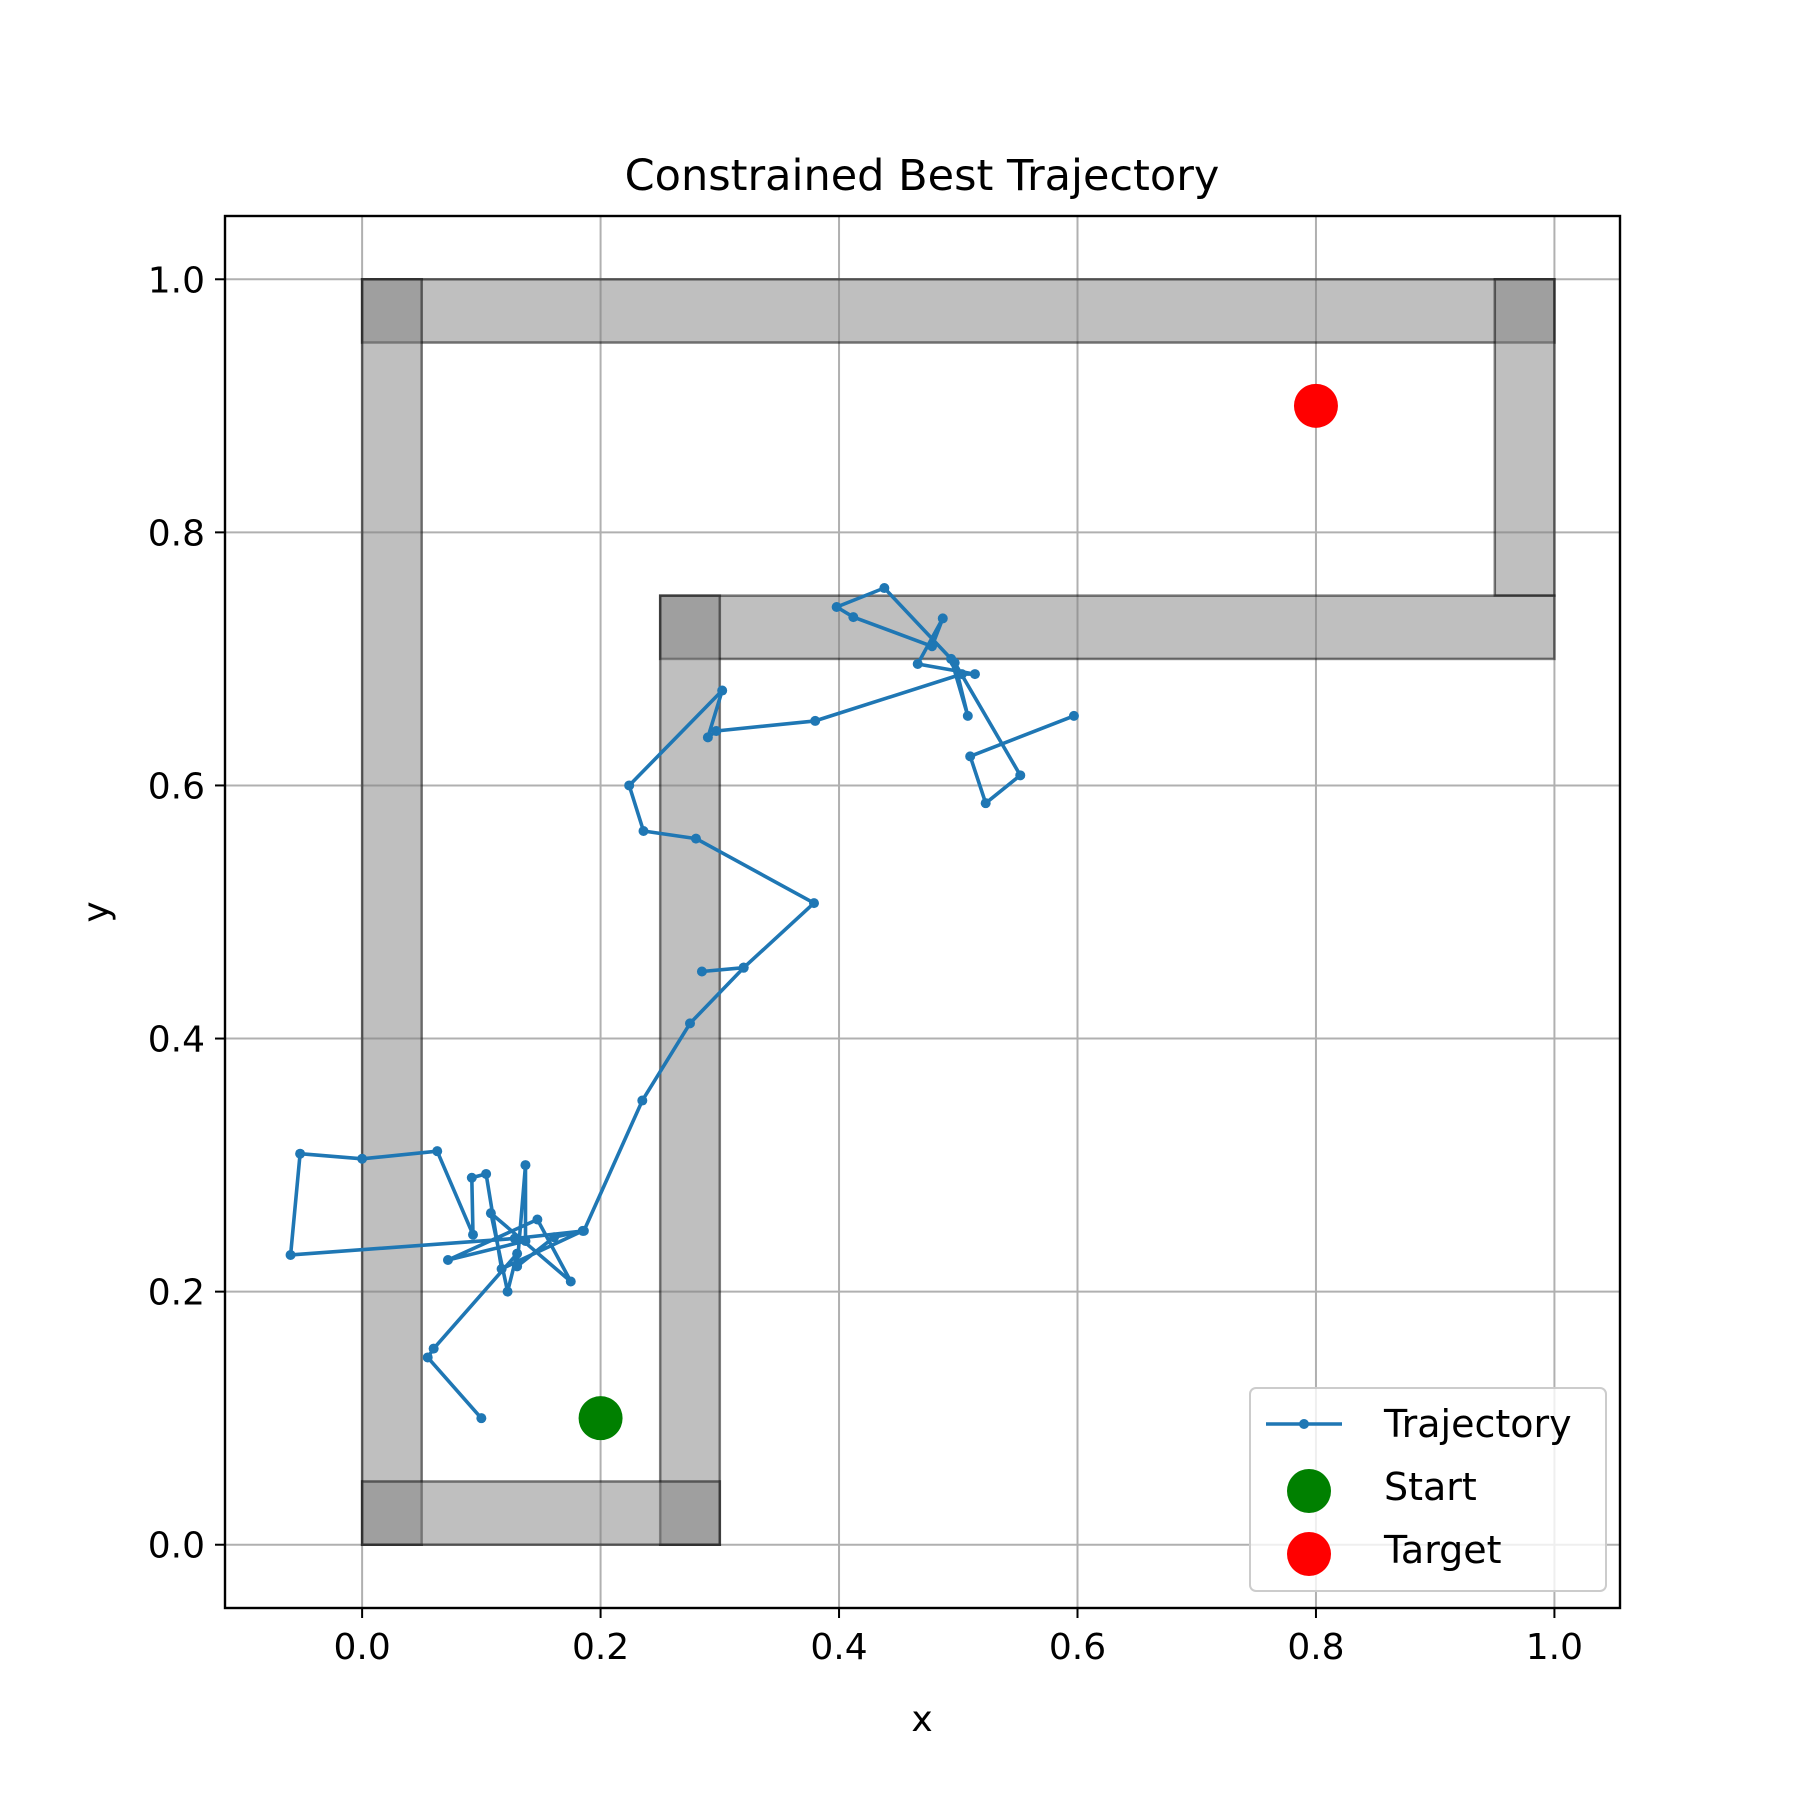 This screenshot has width=1800, height=1800. I want to click on legend-trajectory-label: Trajectory, so click(1477, 1424).